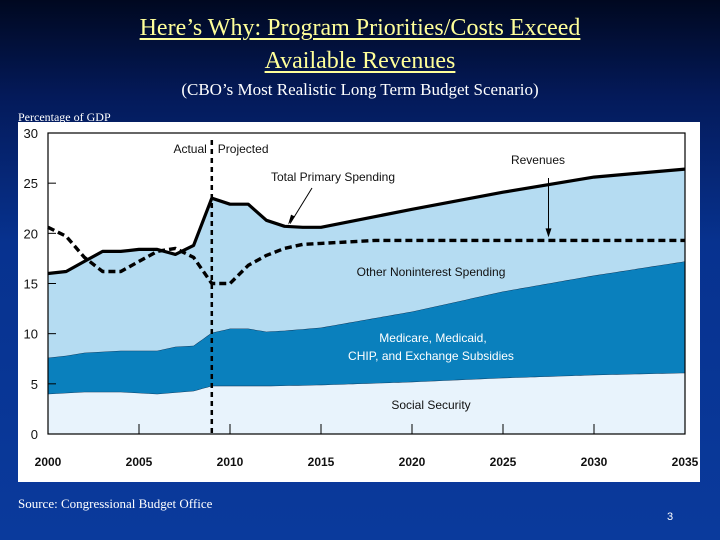 Image resolution: width=720 pixels, height=540 pixels. Describe the element at coordinates (64, 117) in the screenshot. I see `y-axis-caption: Percentage of GDP` at that location.